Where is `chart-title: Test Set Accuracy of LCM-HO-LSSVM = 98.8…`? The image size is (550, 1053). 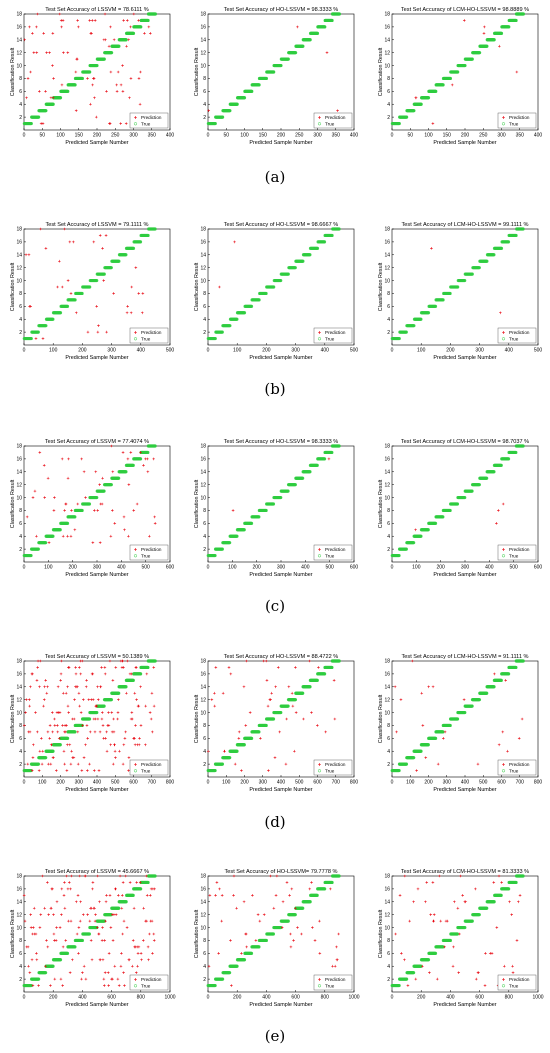
chart-title: Test Set Accuracy of LCM-HO-LSSVM = 98.8… is located at coordinates (465, 10).